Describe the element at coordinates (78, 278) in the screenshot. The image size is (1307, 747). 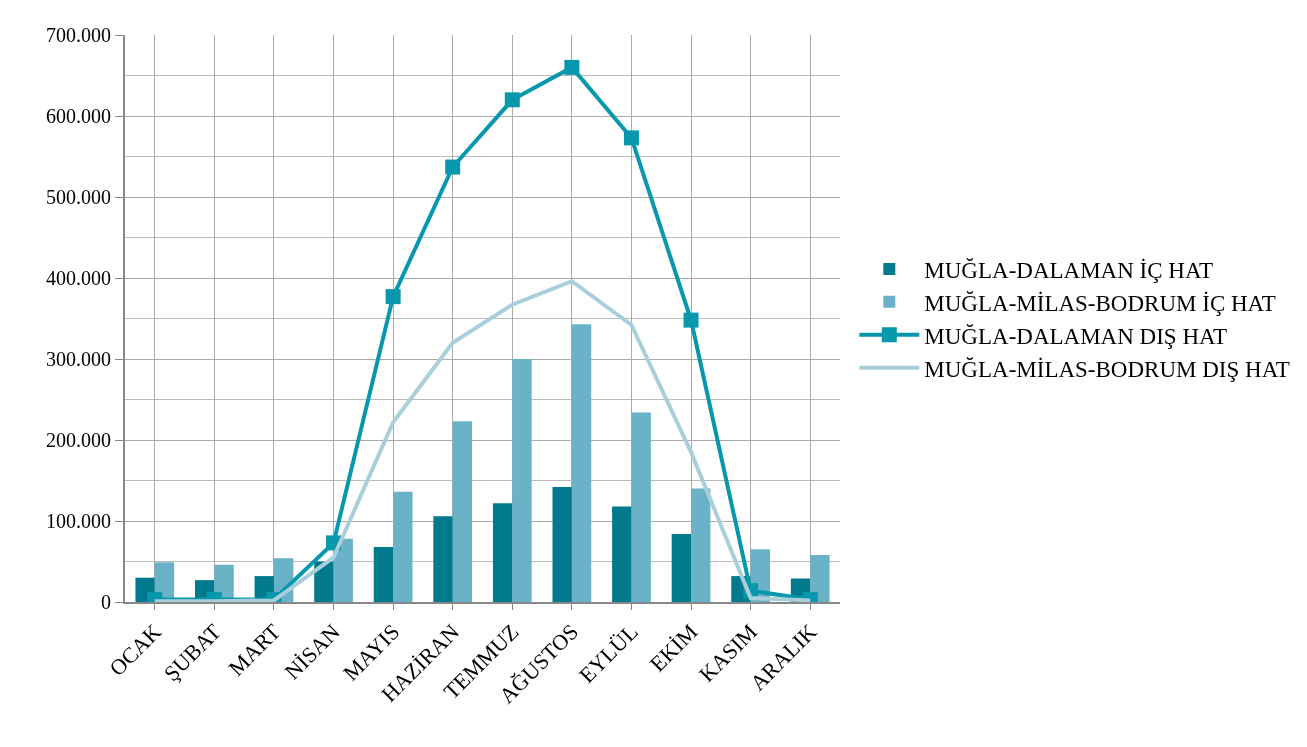
I see `y-tick-label: 400.000` at that location.